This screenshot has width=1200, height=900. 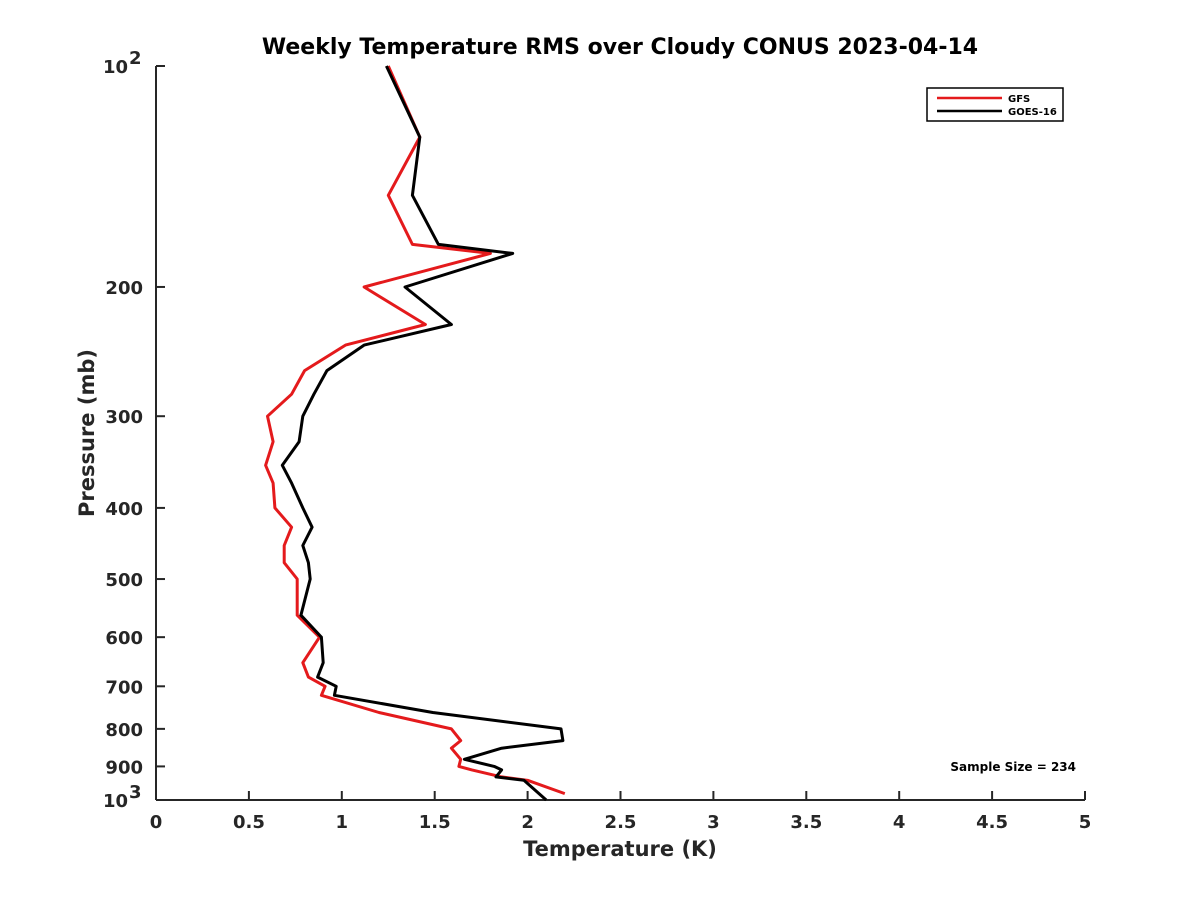 What do you see at coordinates (87, 433) in the screenshot?
I see `y-axis-label: Pressure (mb)` at bounding box center [87, 433].